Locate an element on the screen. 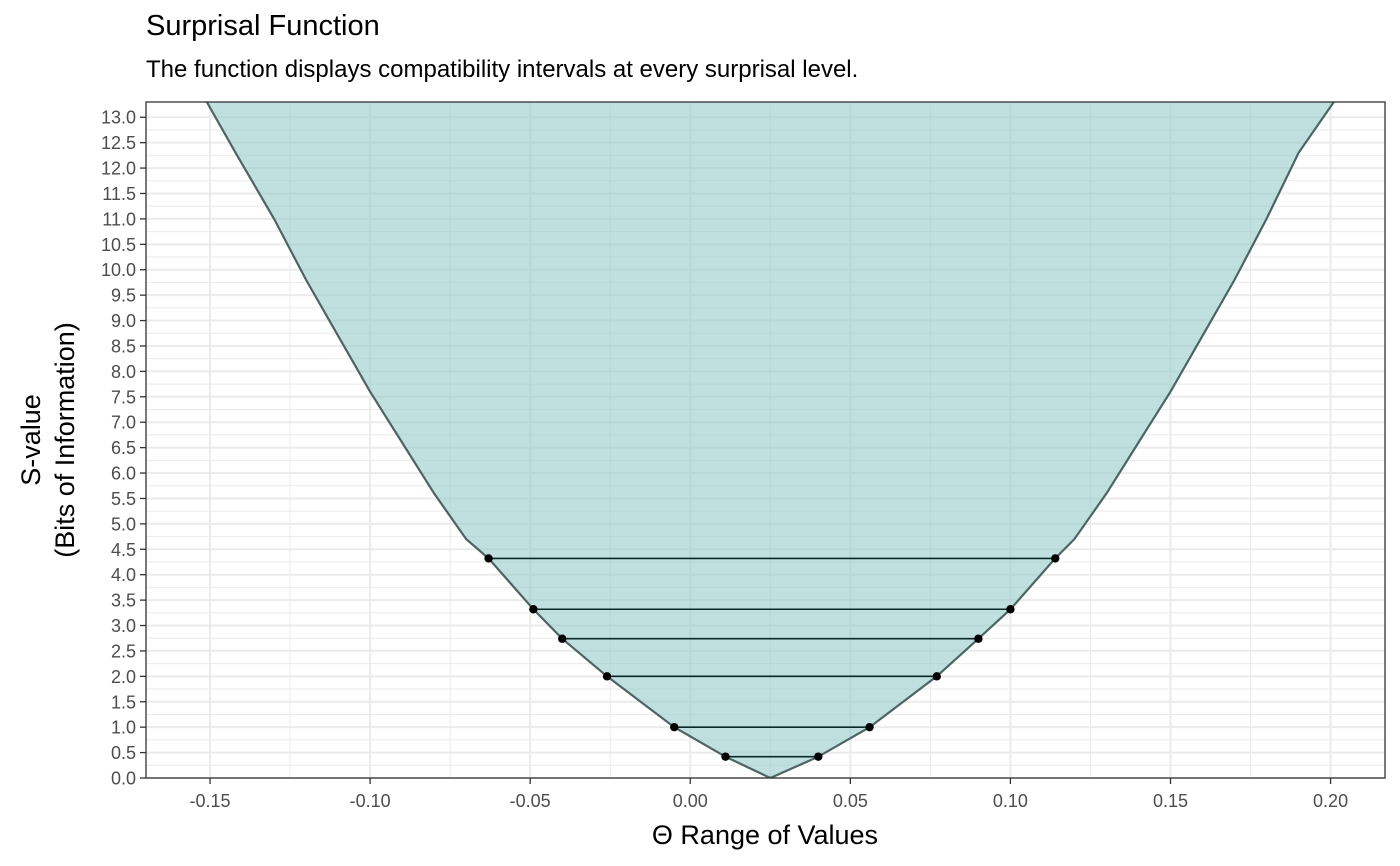 The width and height of the screenshot is (1400, 866). interval-layer is located at coordinates (772, 657).